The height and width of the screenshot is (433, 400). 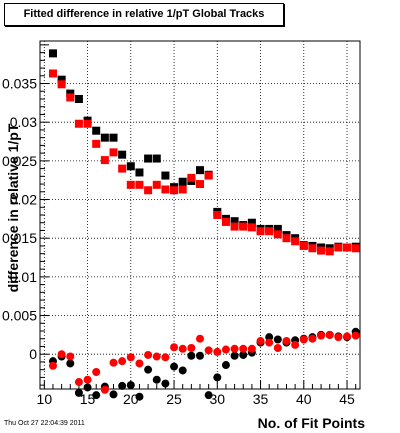 What do you see at coordinates (33, 354) in the screenshot?
I see `y-tick-label: 0` at bounding box center [33, 354].